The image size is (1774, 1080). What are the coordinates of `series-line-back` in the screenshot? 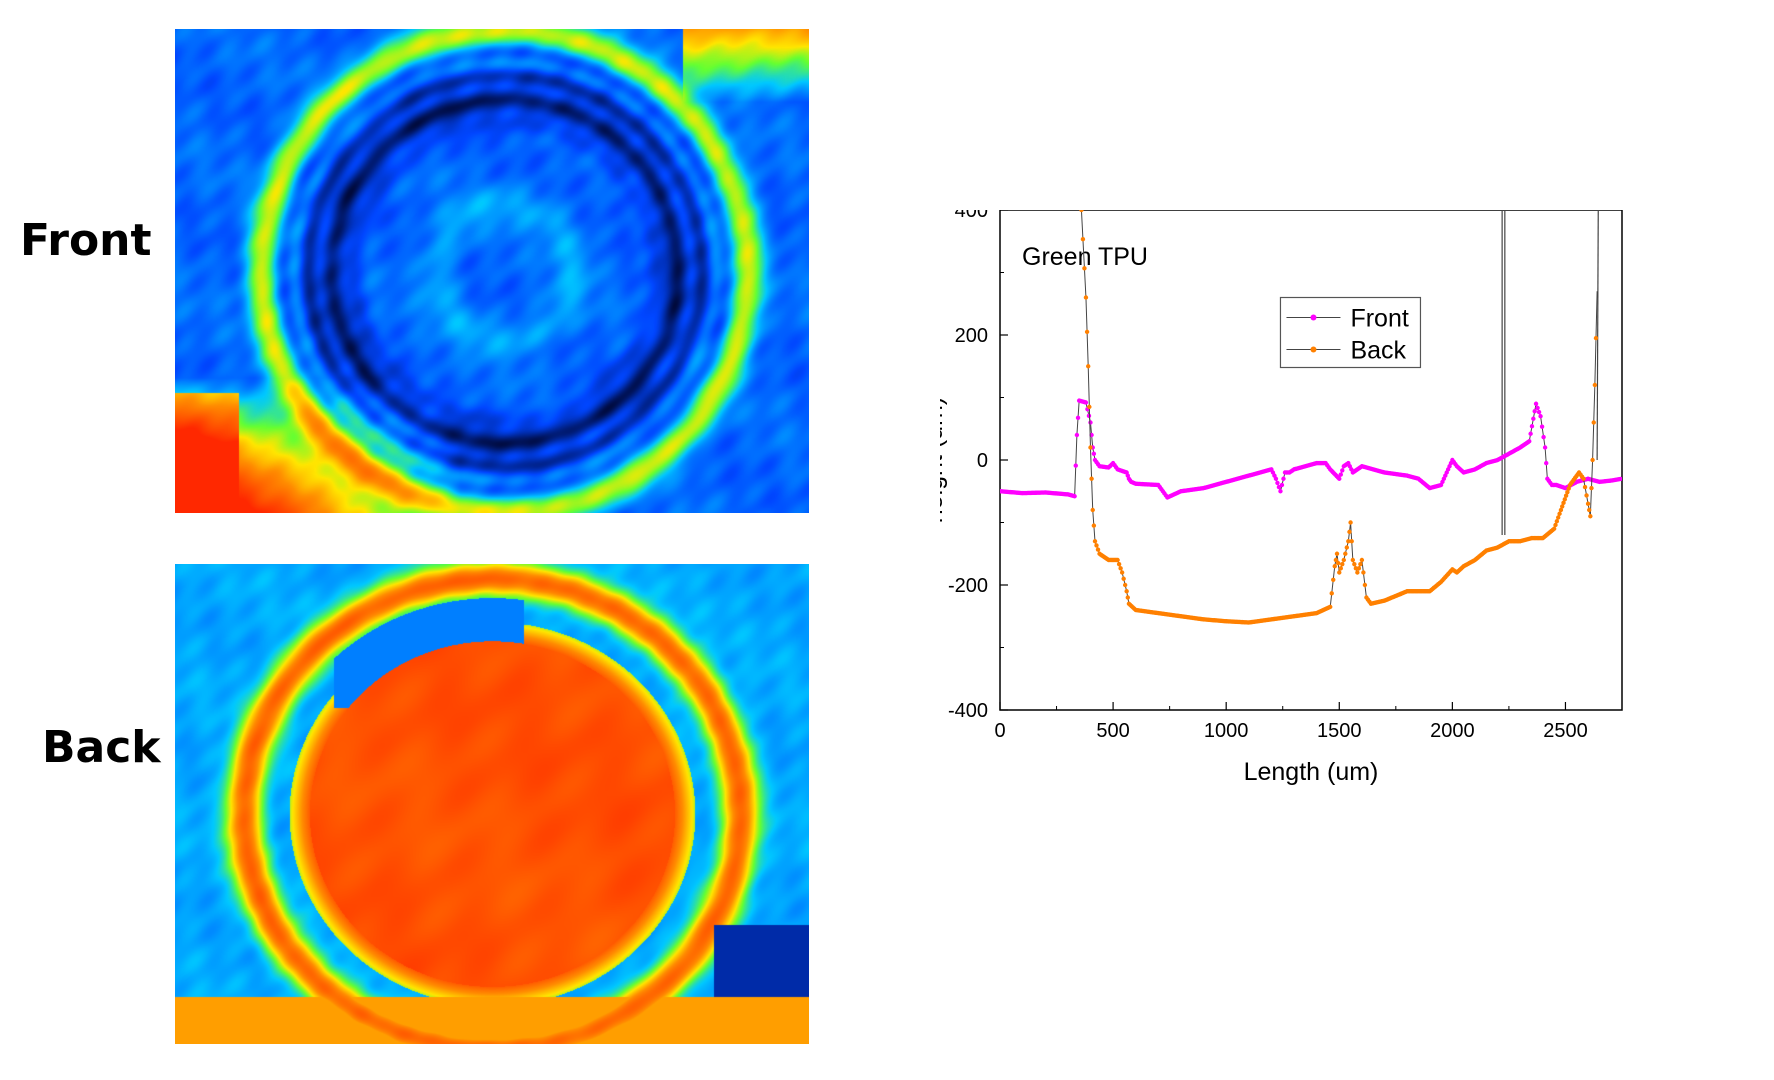 It's located at (1339, 417).